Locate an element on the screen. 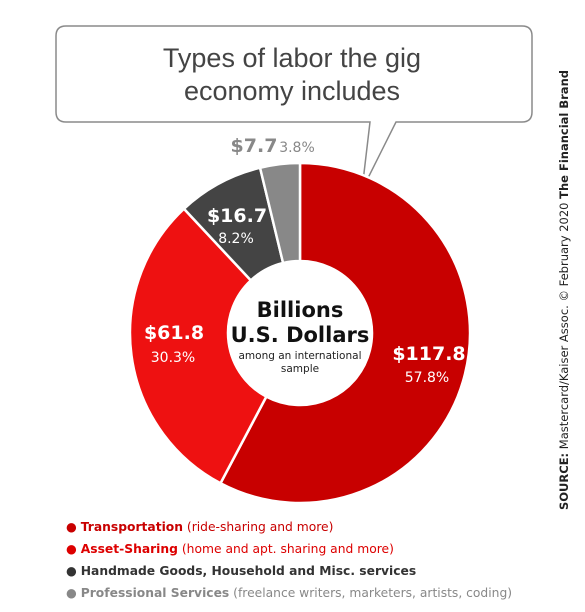 The height and width of the screenshot is (612, 585). donut-slice-asset-sharing is located at coordinates (198, 346).